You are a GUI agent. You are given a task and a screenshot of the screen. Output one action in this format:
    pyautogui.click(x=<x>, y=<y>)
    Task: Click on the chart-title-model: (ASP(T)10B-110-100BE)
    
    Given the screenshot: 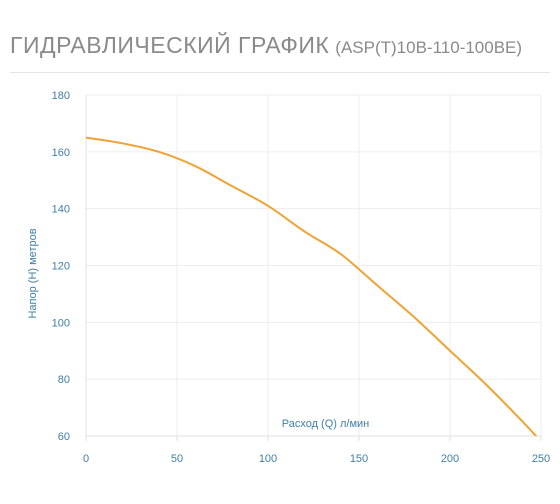 What is the action you would take?
    pyautogui.click(x=429, y=47)
    